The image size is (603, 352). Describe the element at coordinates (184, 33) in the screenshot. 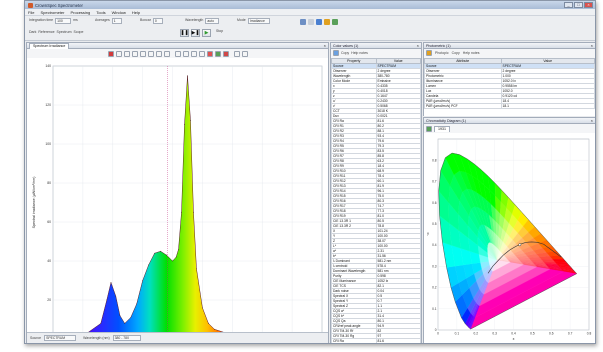

I see `pause-button: ❚❚` at that location.